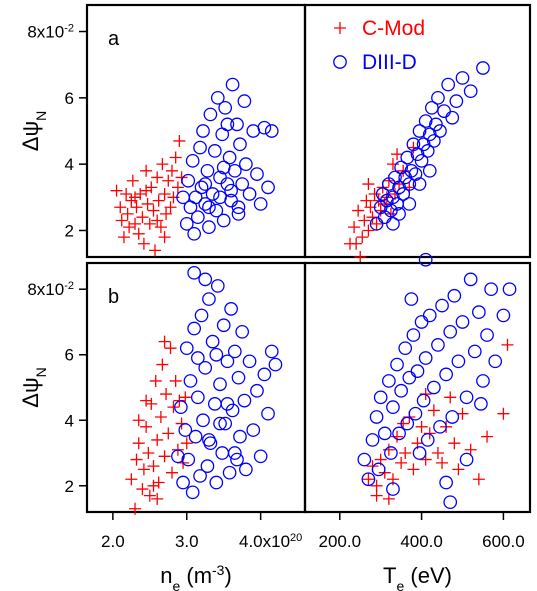 This screenshot has height=591, width=537. I want to click on y-tick-label: 4, so click(69, 420).